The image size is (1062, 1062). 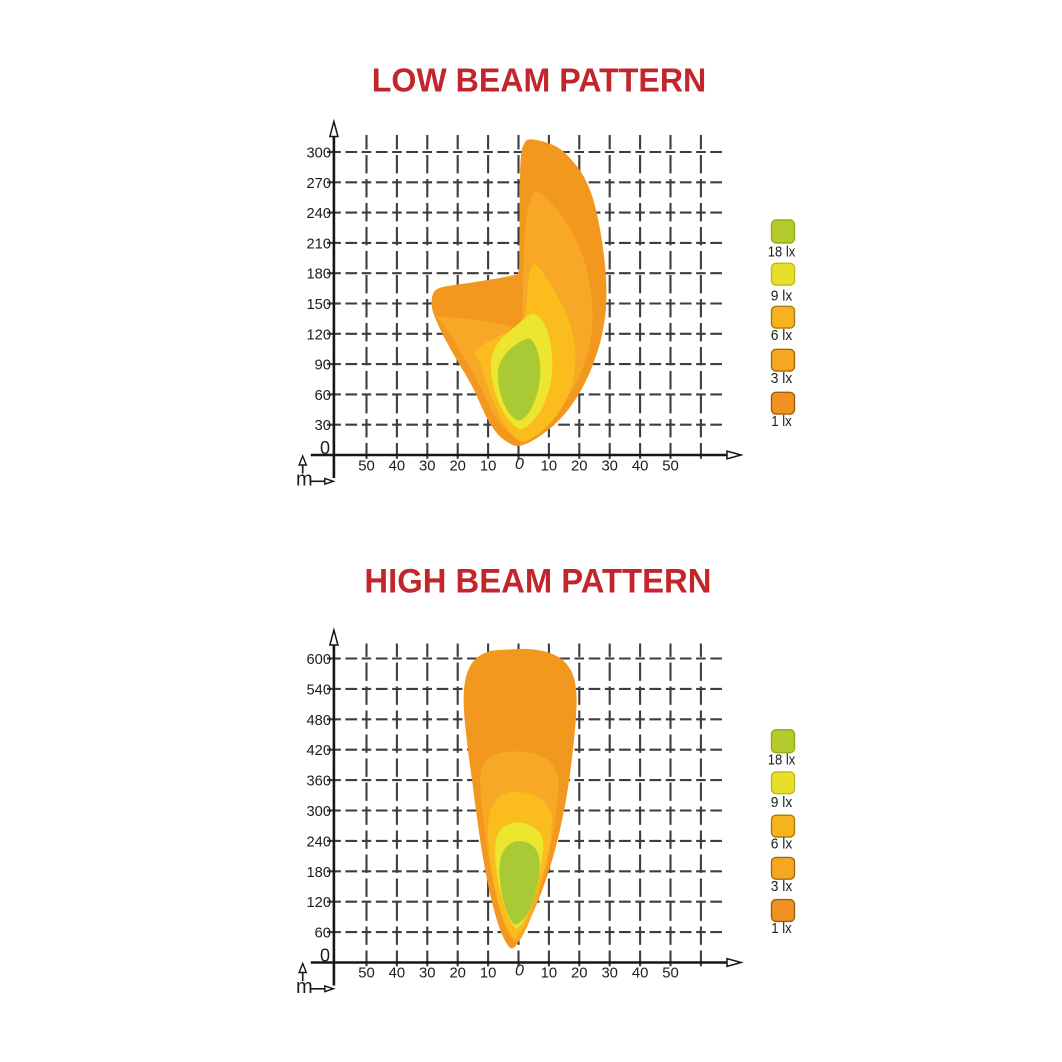 What do you see at coordinates (319, 720) in the screenshot?
I see `svg-text: 480` at bounding box center [319, 720].